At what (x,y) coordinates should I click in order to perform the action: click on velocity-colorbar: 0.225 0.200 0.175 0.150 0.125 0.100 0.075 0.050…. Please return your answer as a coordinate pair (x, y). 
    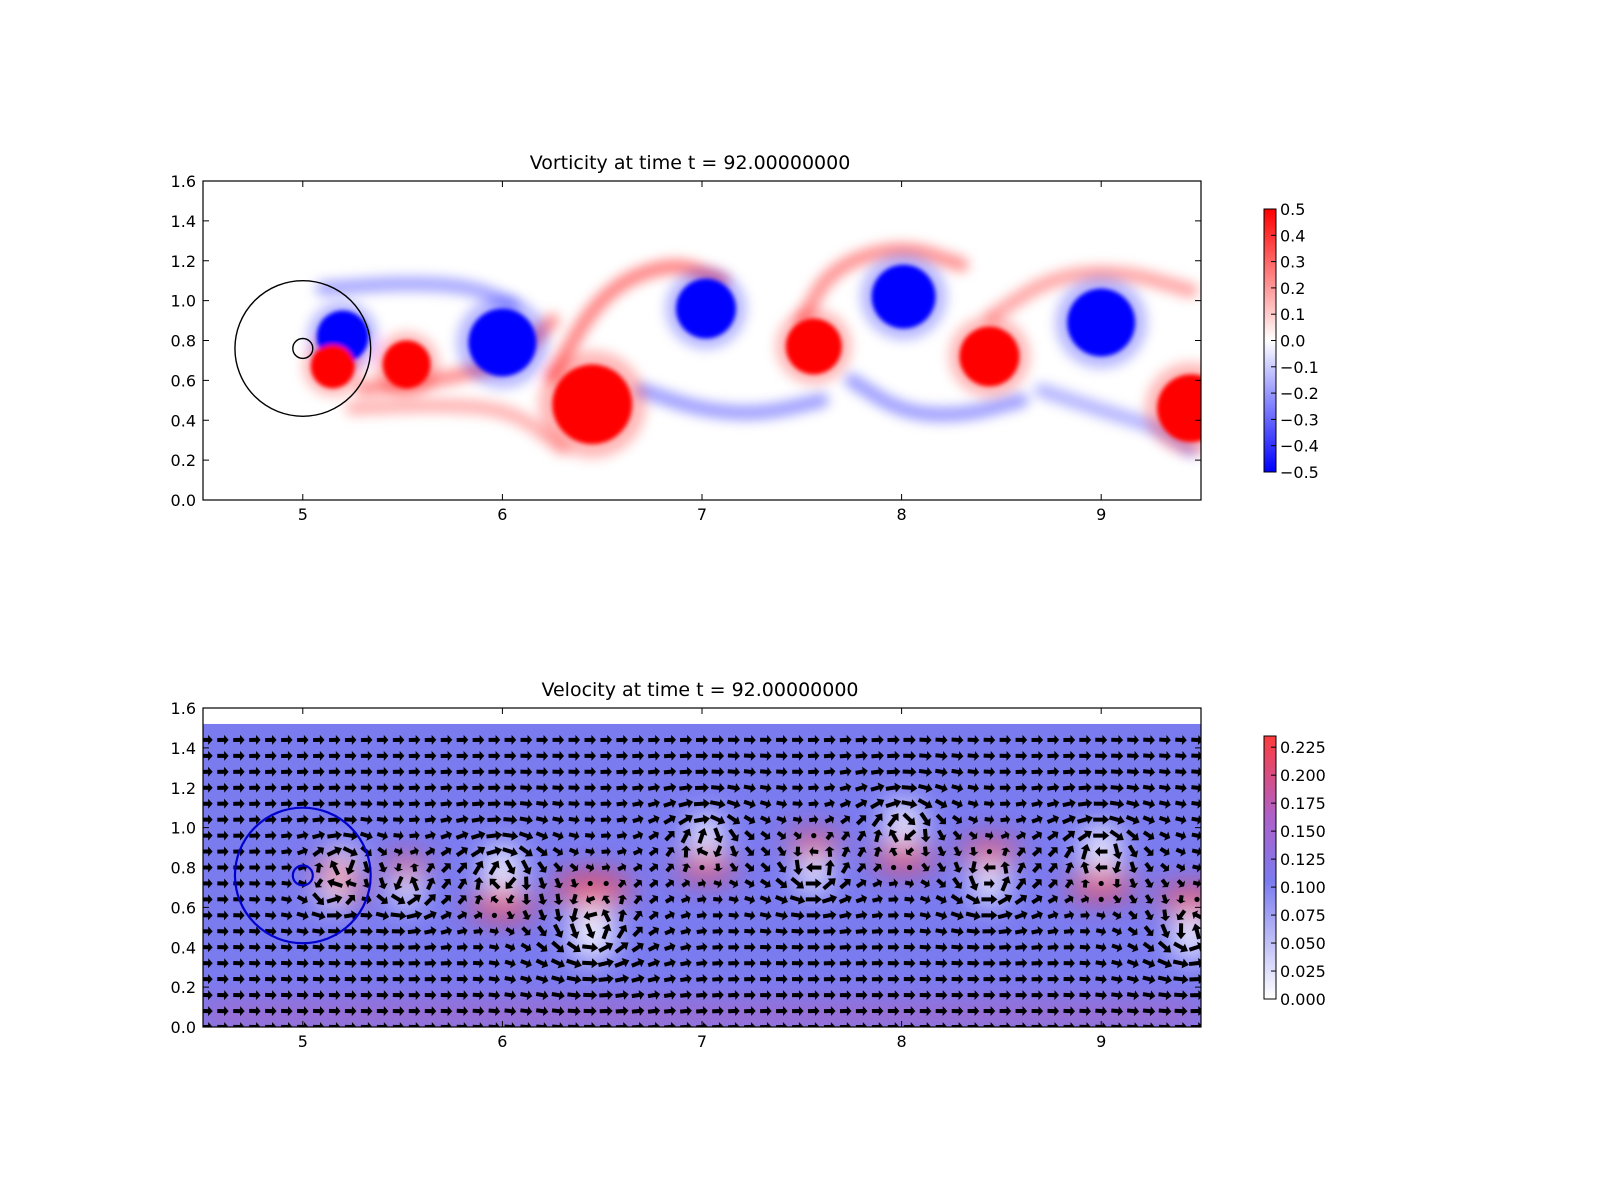
    Looking at the image, I should click on (1294, 872).